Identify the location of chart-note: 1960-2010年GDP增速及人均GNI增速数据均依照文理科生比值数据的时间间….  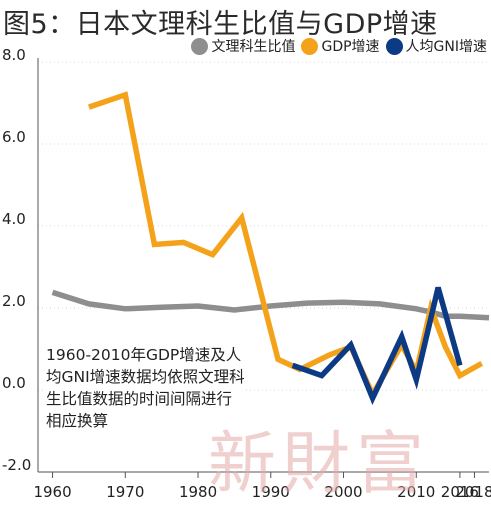
(146, 388).